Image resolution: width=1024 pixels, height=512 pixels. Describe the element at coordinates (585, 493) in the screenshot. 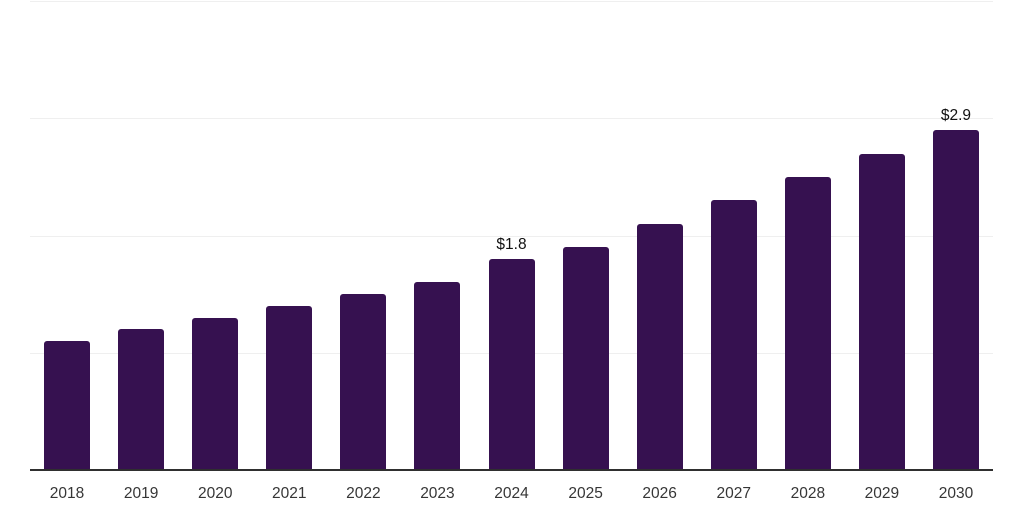

I see `x-tick-label-2025: 2025` at that location.